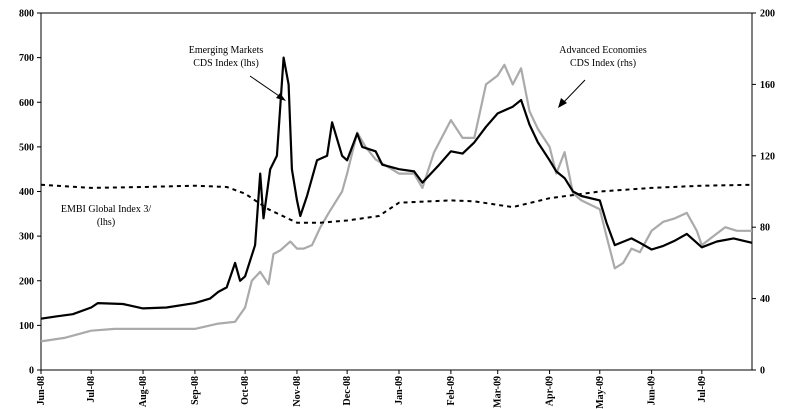 This screenshot has height=409, width=790. What do you see at coordinates (347, 390) in the screenshot?
I see `x-tick-label: Dec-08` at bounding box center [347, 390].